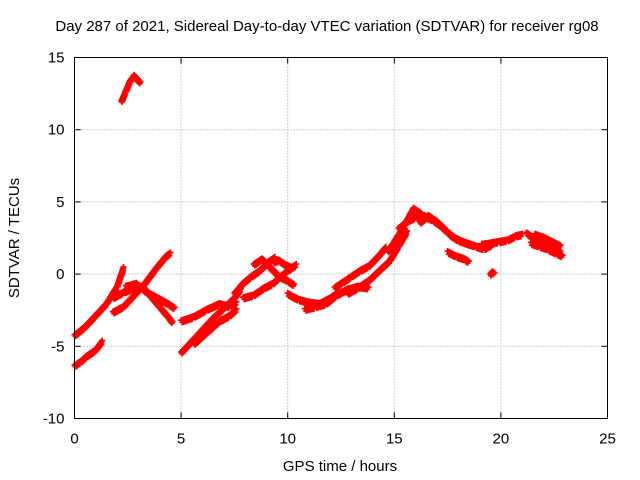 Image resolution: width=640 pixels, height=480 pixels. Describe the element at coordinates (548, 240) in the screenshot. I see `series-arc-aa` at that location.